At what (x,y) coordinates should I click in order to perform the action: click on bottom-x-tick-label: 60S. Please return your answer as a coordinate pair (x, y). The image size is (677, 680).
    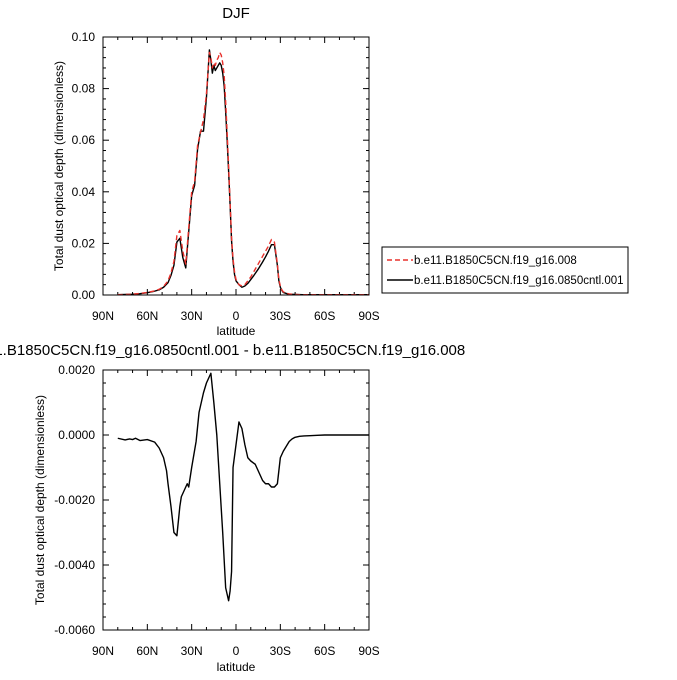
    Looking at the image, I should click on (324, 651).